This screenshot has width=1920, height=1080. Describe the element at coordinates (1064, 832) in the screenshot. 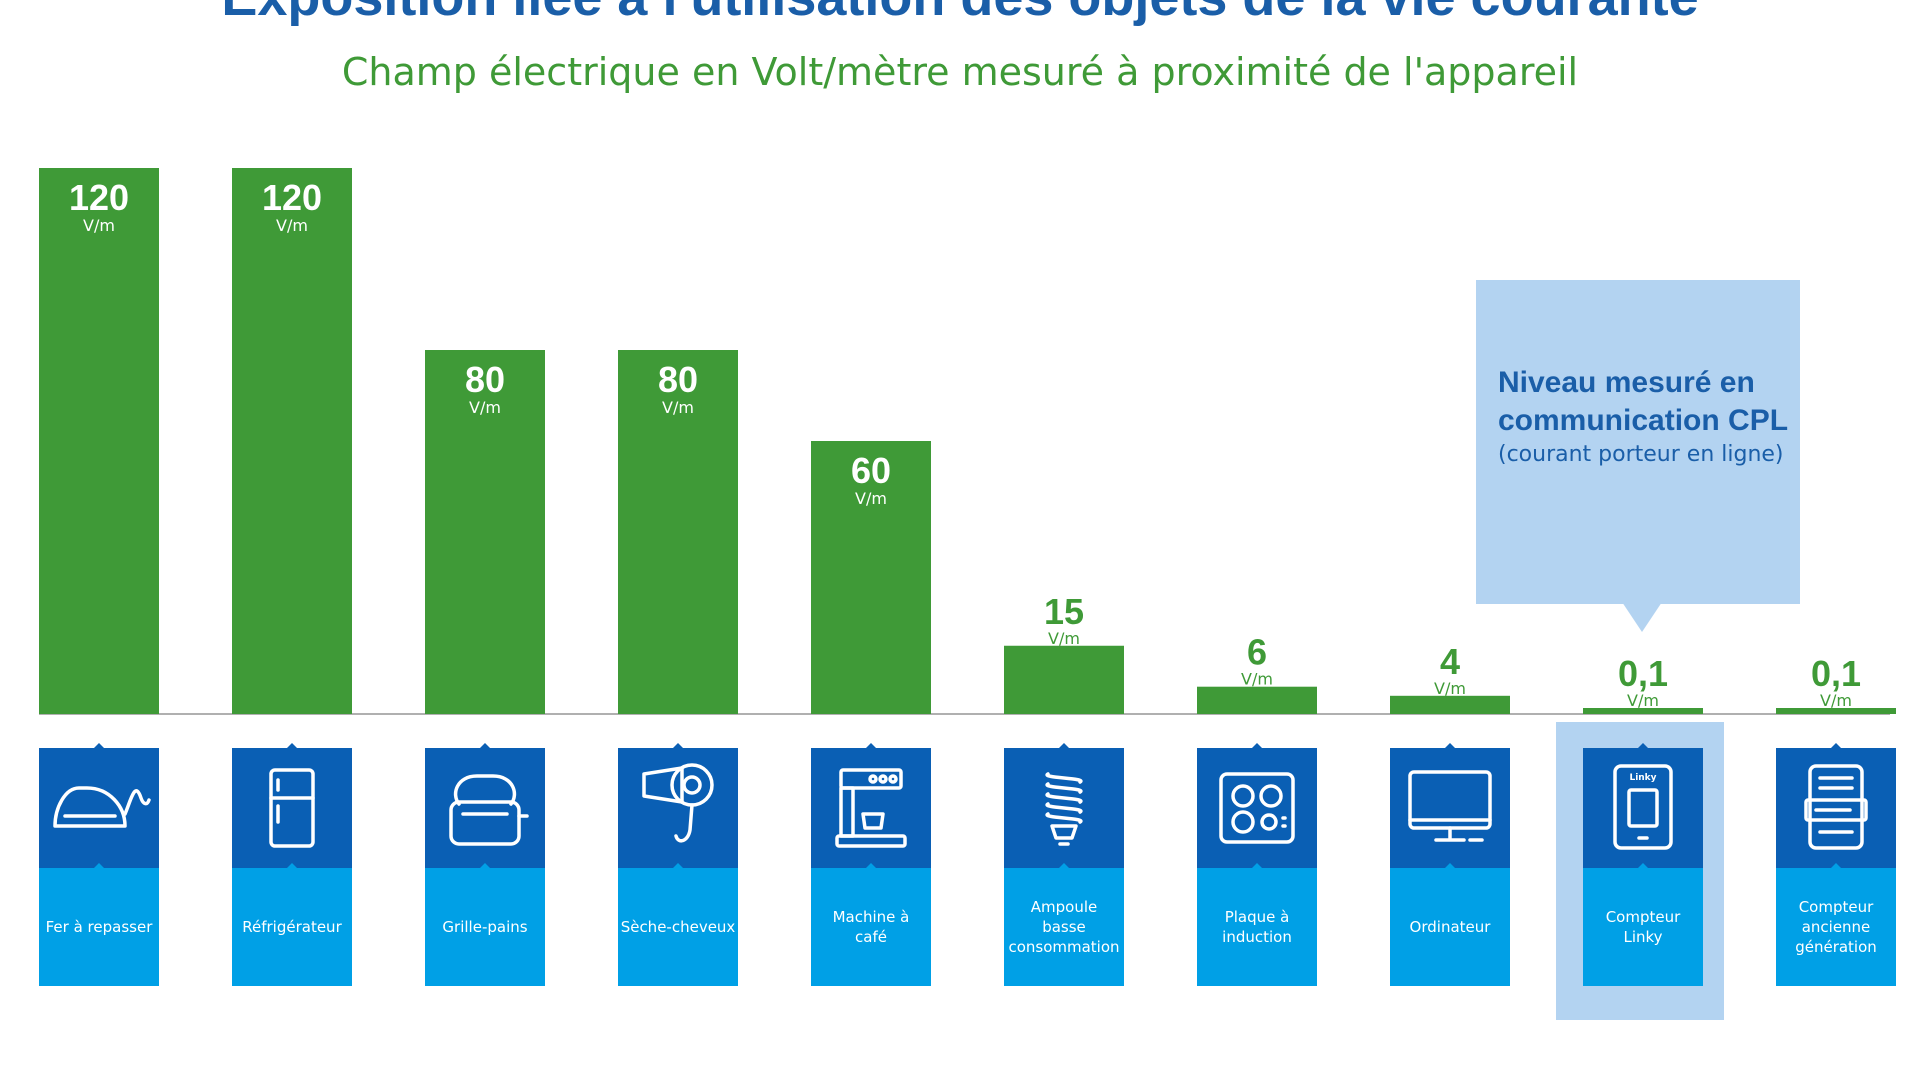

I see `bulb-base` at that location.